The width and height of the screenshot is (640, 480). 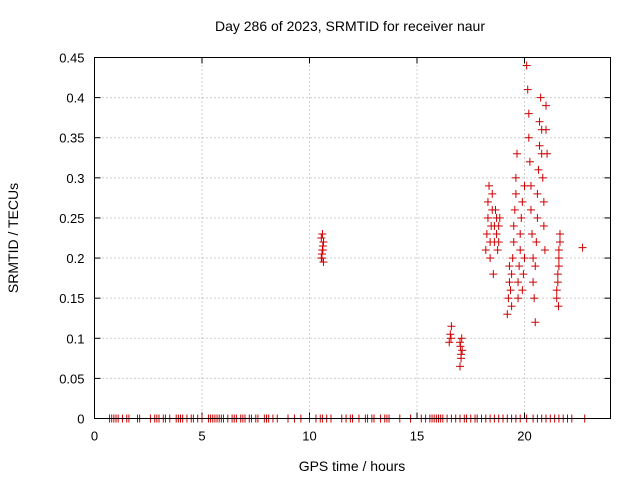 I want to click on y-tick-label: 0.1, so click(x=75, y=338).